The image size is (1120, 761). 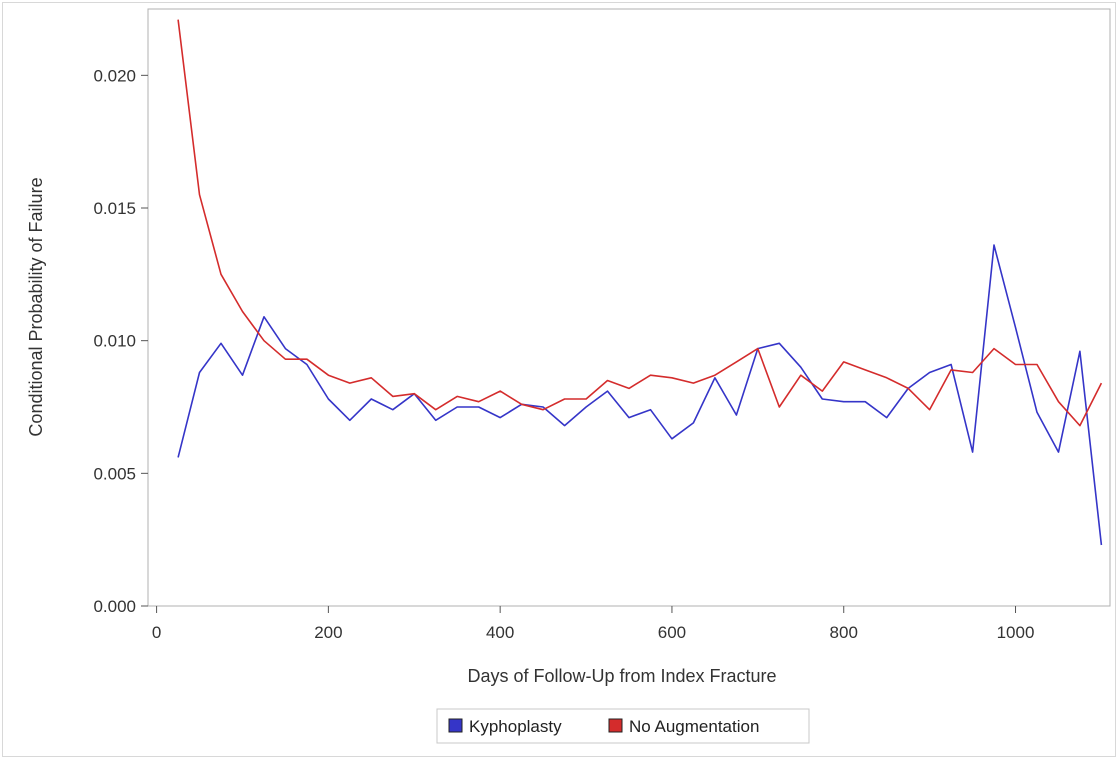 What do you see at coordinates (1016, 632) in the screenshot?
I see `x-tick-label: 1000` at bounding box center [1016, 632].